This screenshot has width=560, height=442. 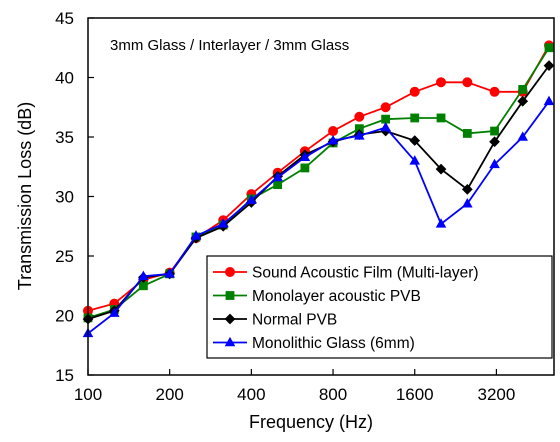 What do you see at coordinates (64, 78) in the screenshot?
I see `y-tick-label: 40` at bounding box center [64, 78].